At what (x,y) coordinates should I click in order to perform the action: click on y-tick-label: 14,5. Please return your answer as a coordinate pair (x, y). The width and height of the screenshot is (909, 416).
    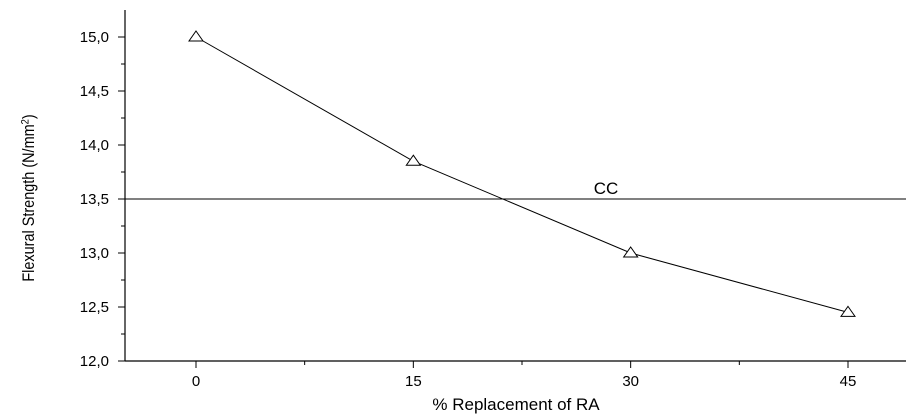
    Looking at the image, I should click on (94, 91).